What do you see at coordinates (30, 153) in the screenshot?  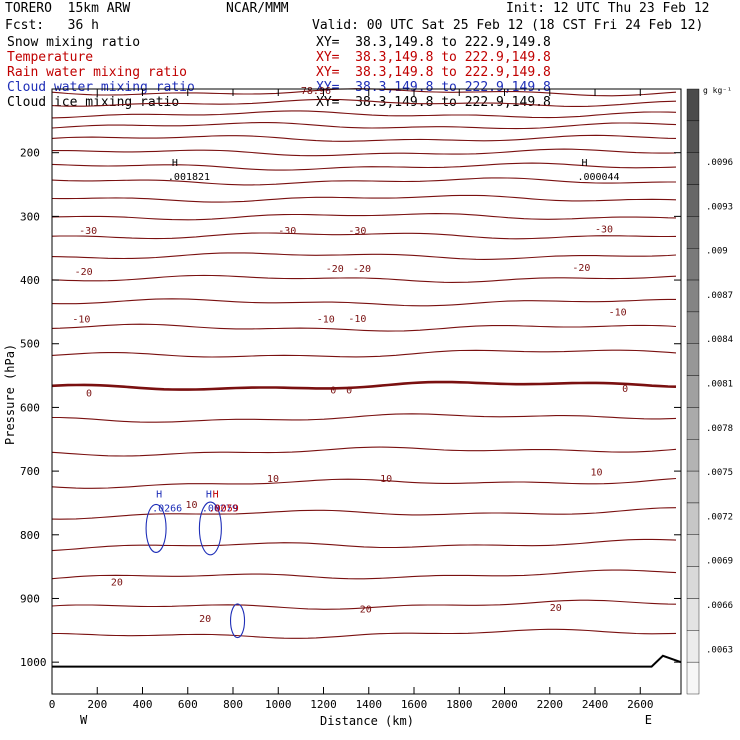 I see `y-tick-label: 200` at bounding box center [30, 153].